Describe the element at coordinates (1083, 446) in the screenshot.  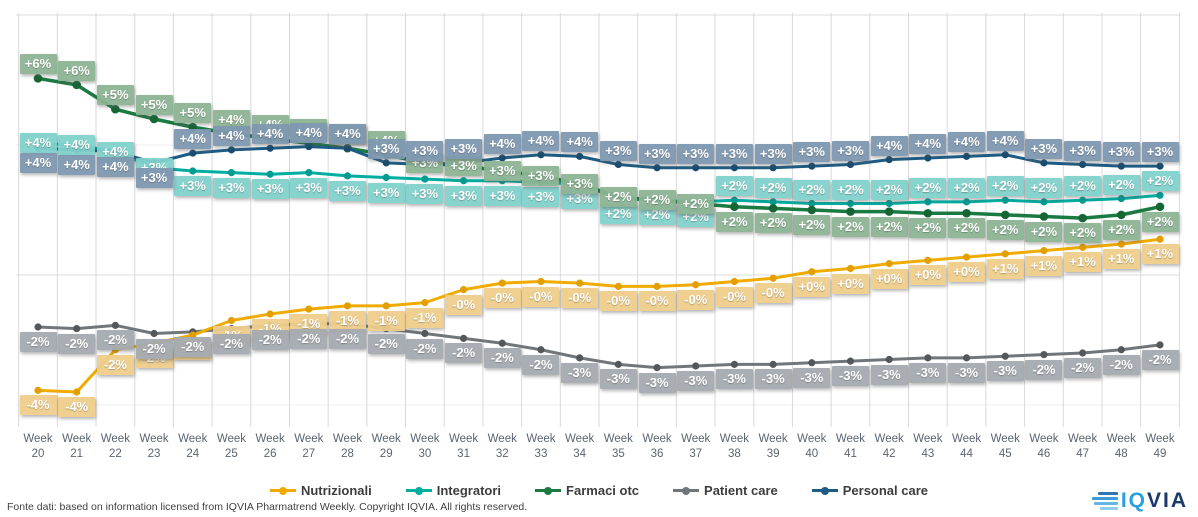
I see `week-label: Week 47` at that location.